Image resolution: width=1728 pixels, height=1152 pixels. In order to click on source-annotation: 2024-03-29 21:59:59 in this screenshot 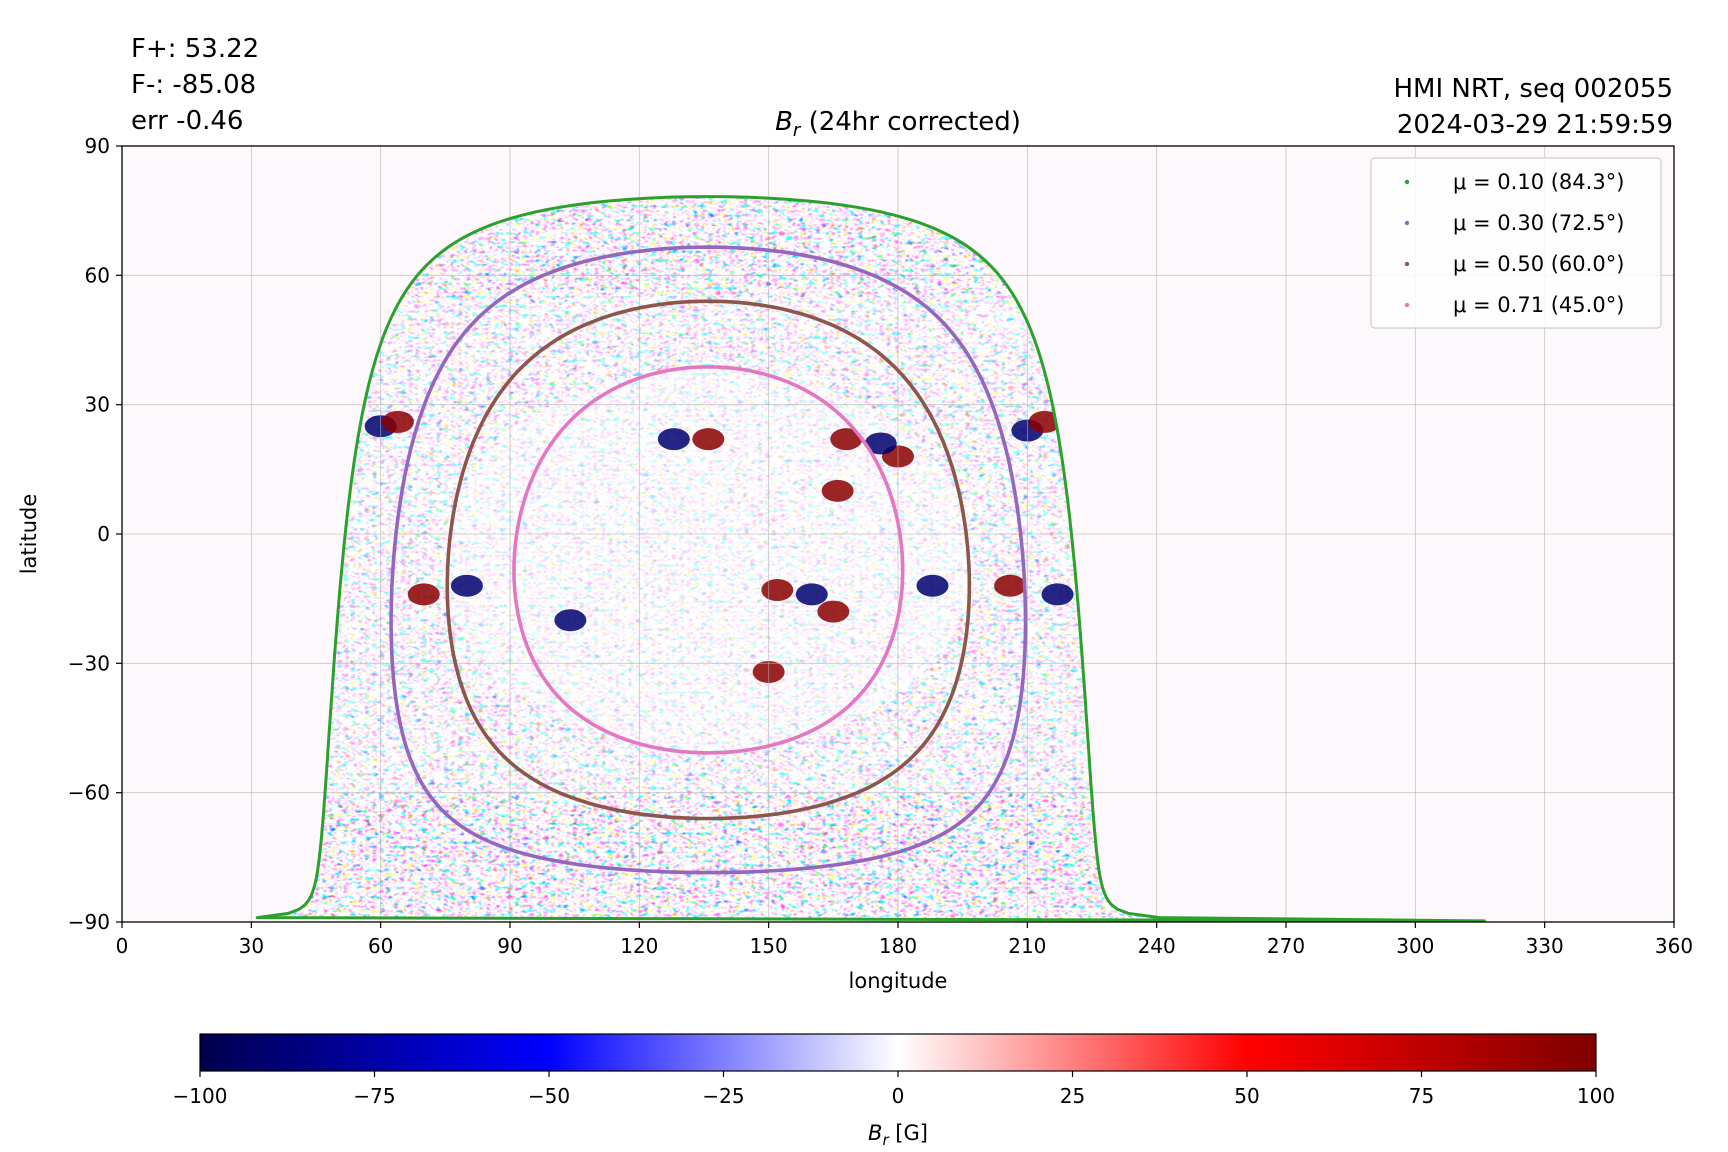, I will do `click(1535, 125)`.